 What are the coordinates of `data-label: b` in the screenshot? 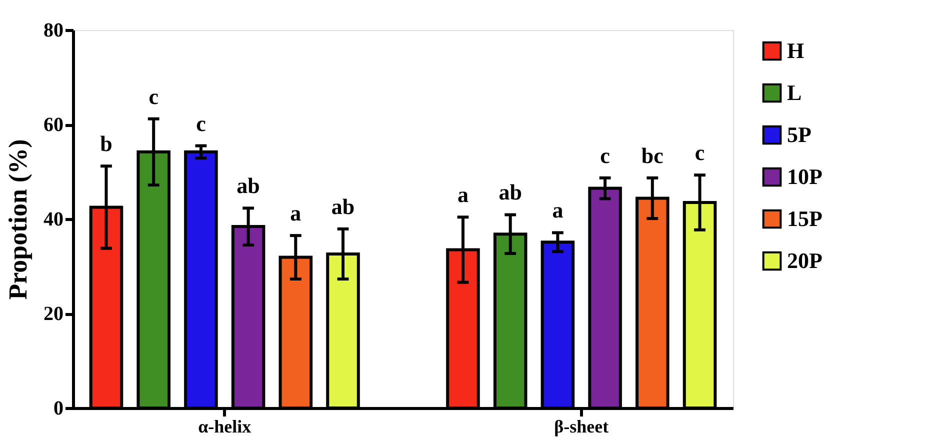 It's located at (106, 143).